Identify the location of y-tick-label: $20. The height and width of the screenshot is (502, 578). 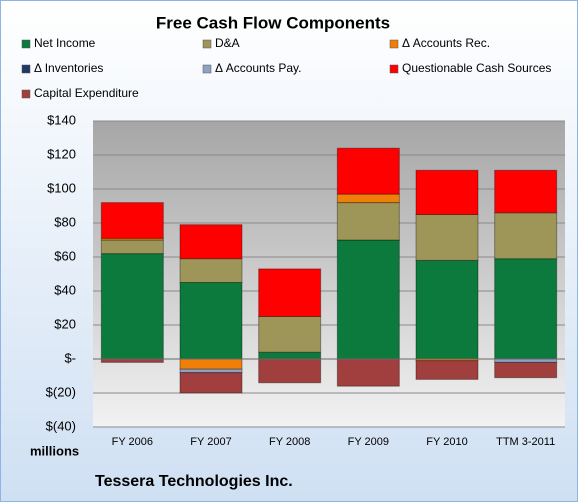
(65, 323).